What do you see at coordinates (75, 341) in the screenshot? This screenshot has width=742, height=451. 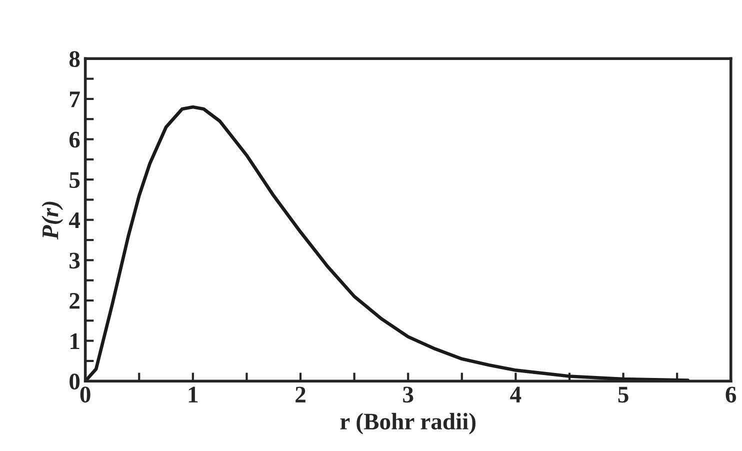 I see `y-tick-label: 1` at bounding box center [75, 341].